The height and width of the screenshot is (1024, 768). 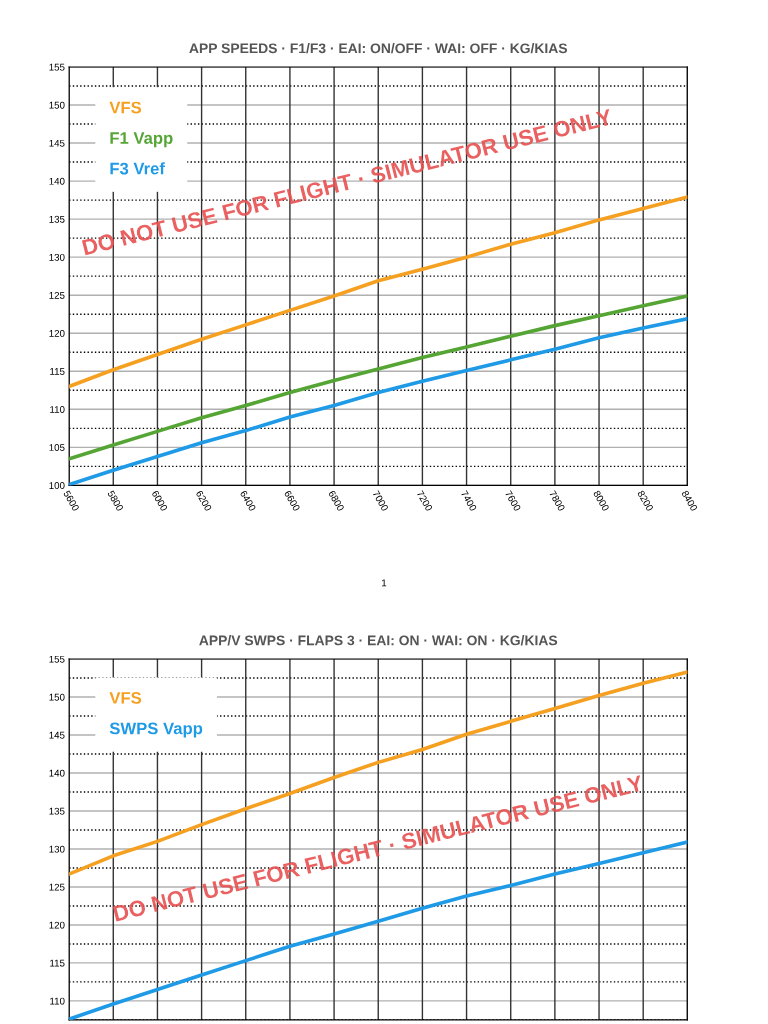 I want to click on y-tick-label: 100, so click(x=57, y=485).